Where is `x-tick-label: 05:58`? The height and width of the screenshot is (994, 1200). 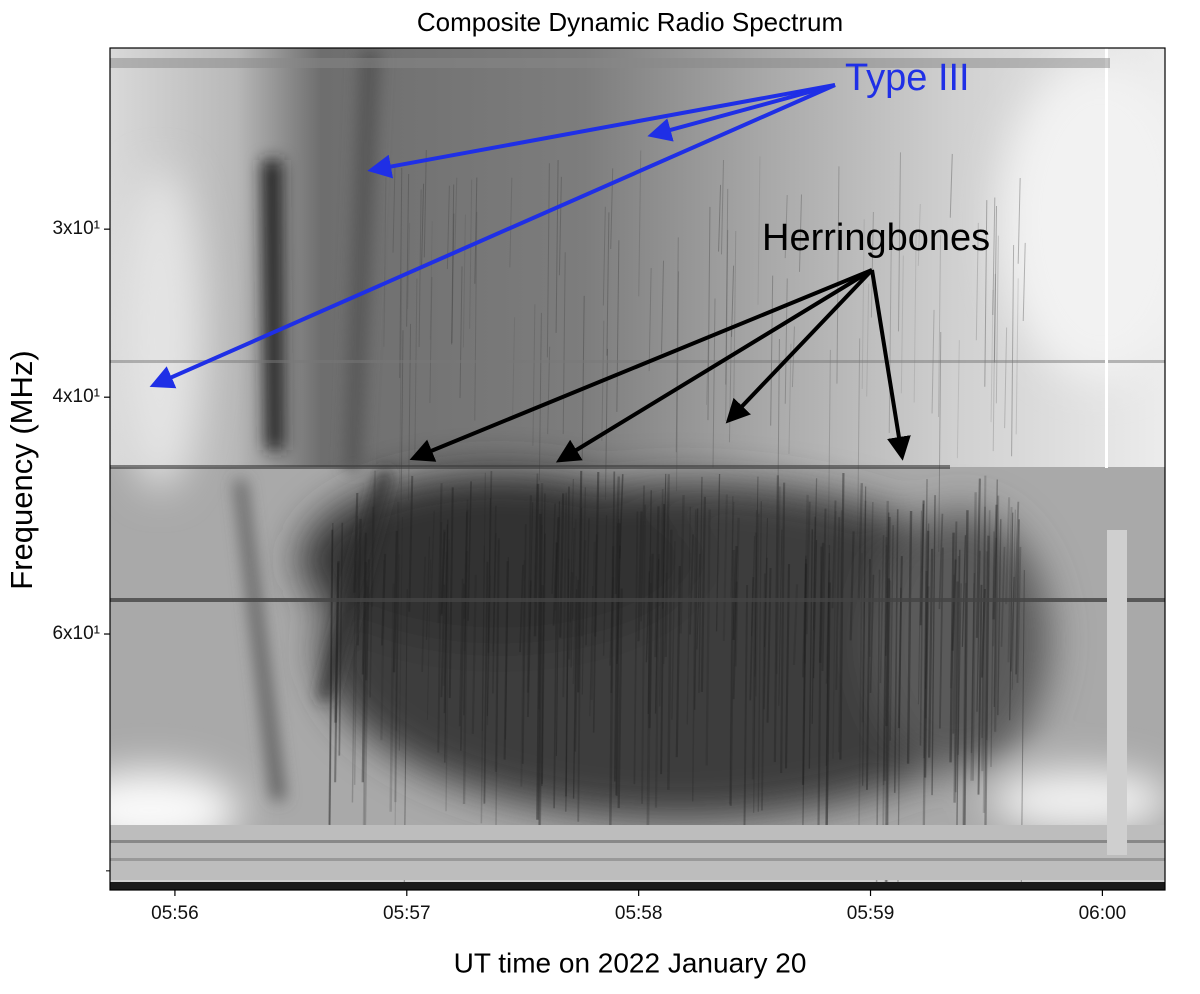 x-tick-label: 05:58 is located at coordinates (639, 913).